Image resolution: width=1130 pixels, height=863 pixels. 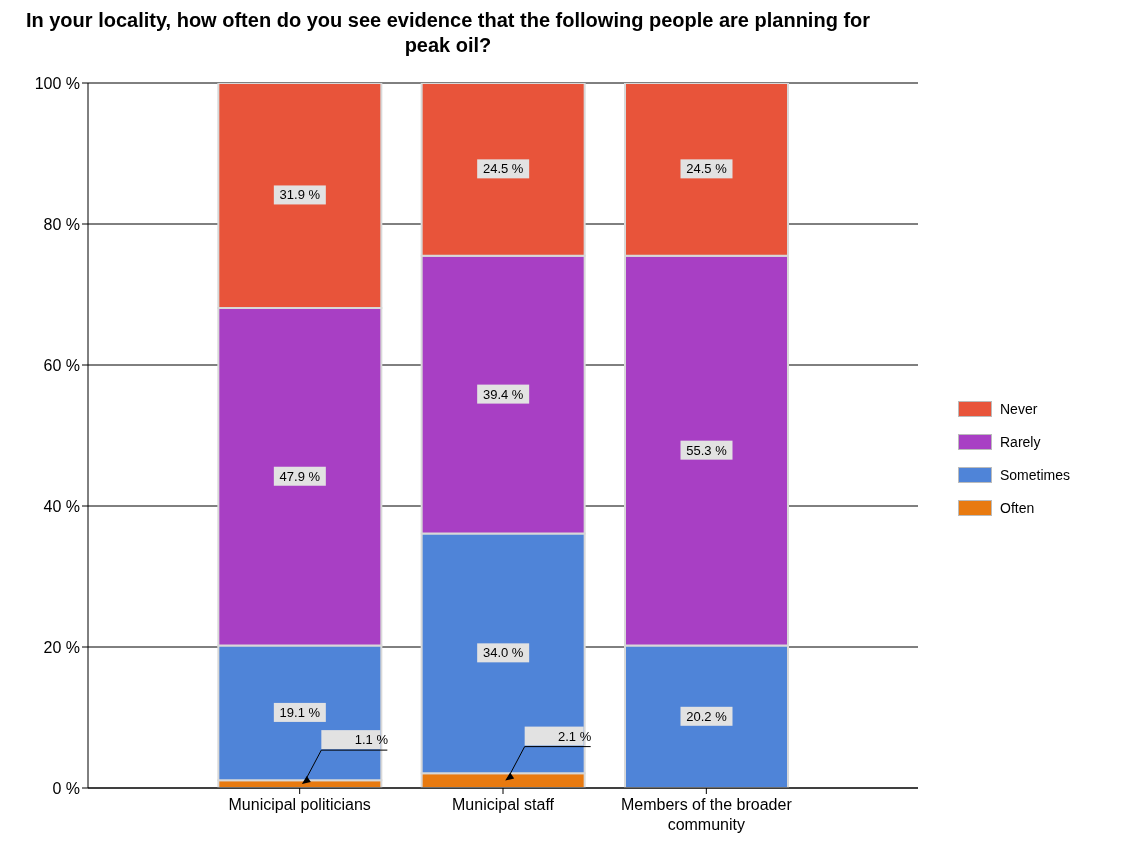 I want to click on data-label: 31.9 %, so click(x=300, y=195).